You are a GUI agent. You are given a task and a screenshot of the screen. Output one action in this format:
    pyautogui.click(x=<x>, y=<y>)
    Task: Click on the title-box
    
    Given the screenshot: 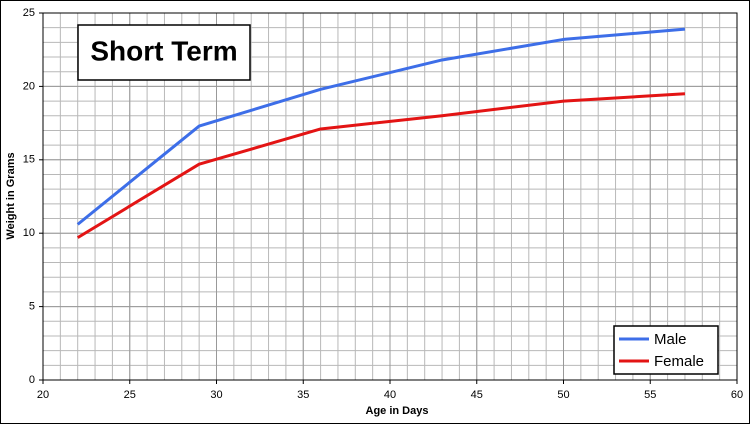 What is the action you would take?
    pyautogui.click(x=164, y=52)
    